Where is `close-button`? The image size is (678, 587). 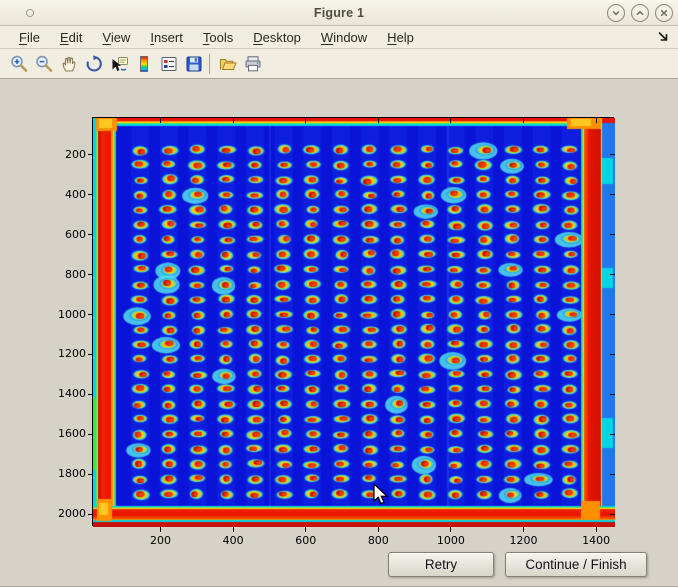
close-button is located at coordinates (664, 13).